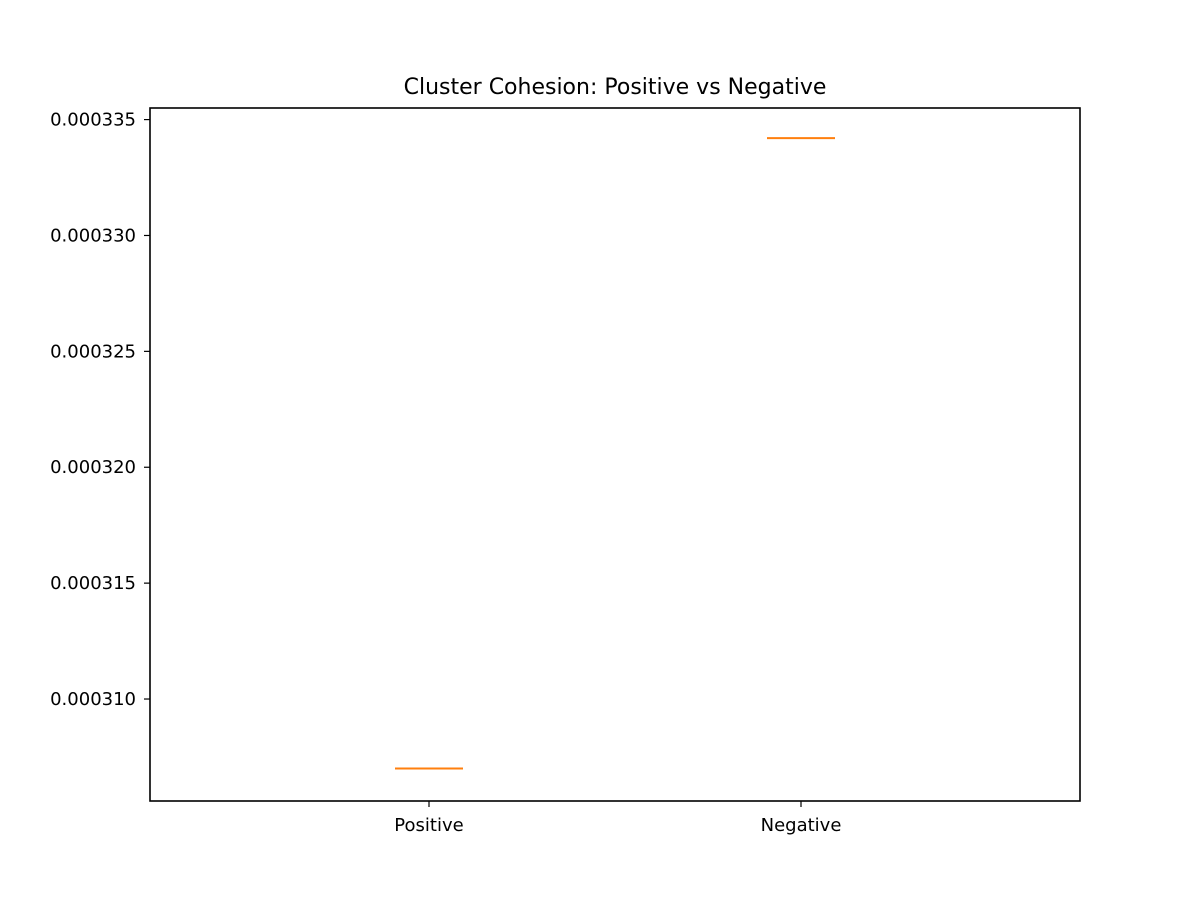 Image resolution: width=1200 pixels, height=900 pixels. Describe the element at coordinates (93, 351) in the screenshot. I see `y-tick-label: 0.000325` at that location.